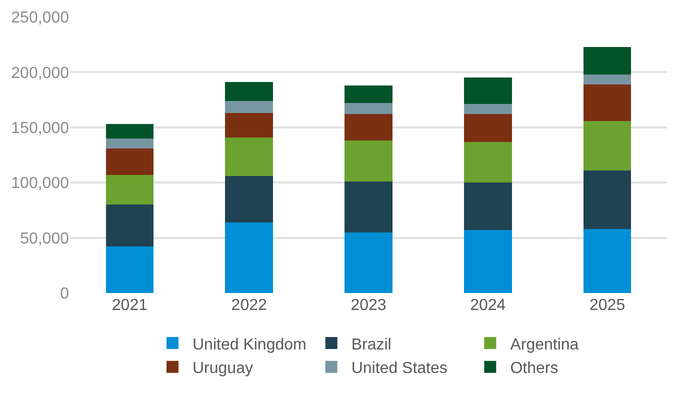 This screenshot has height=394, width=677. I want to click on legend-label: Uruguay, so click(222, 369).